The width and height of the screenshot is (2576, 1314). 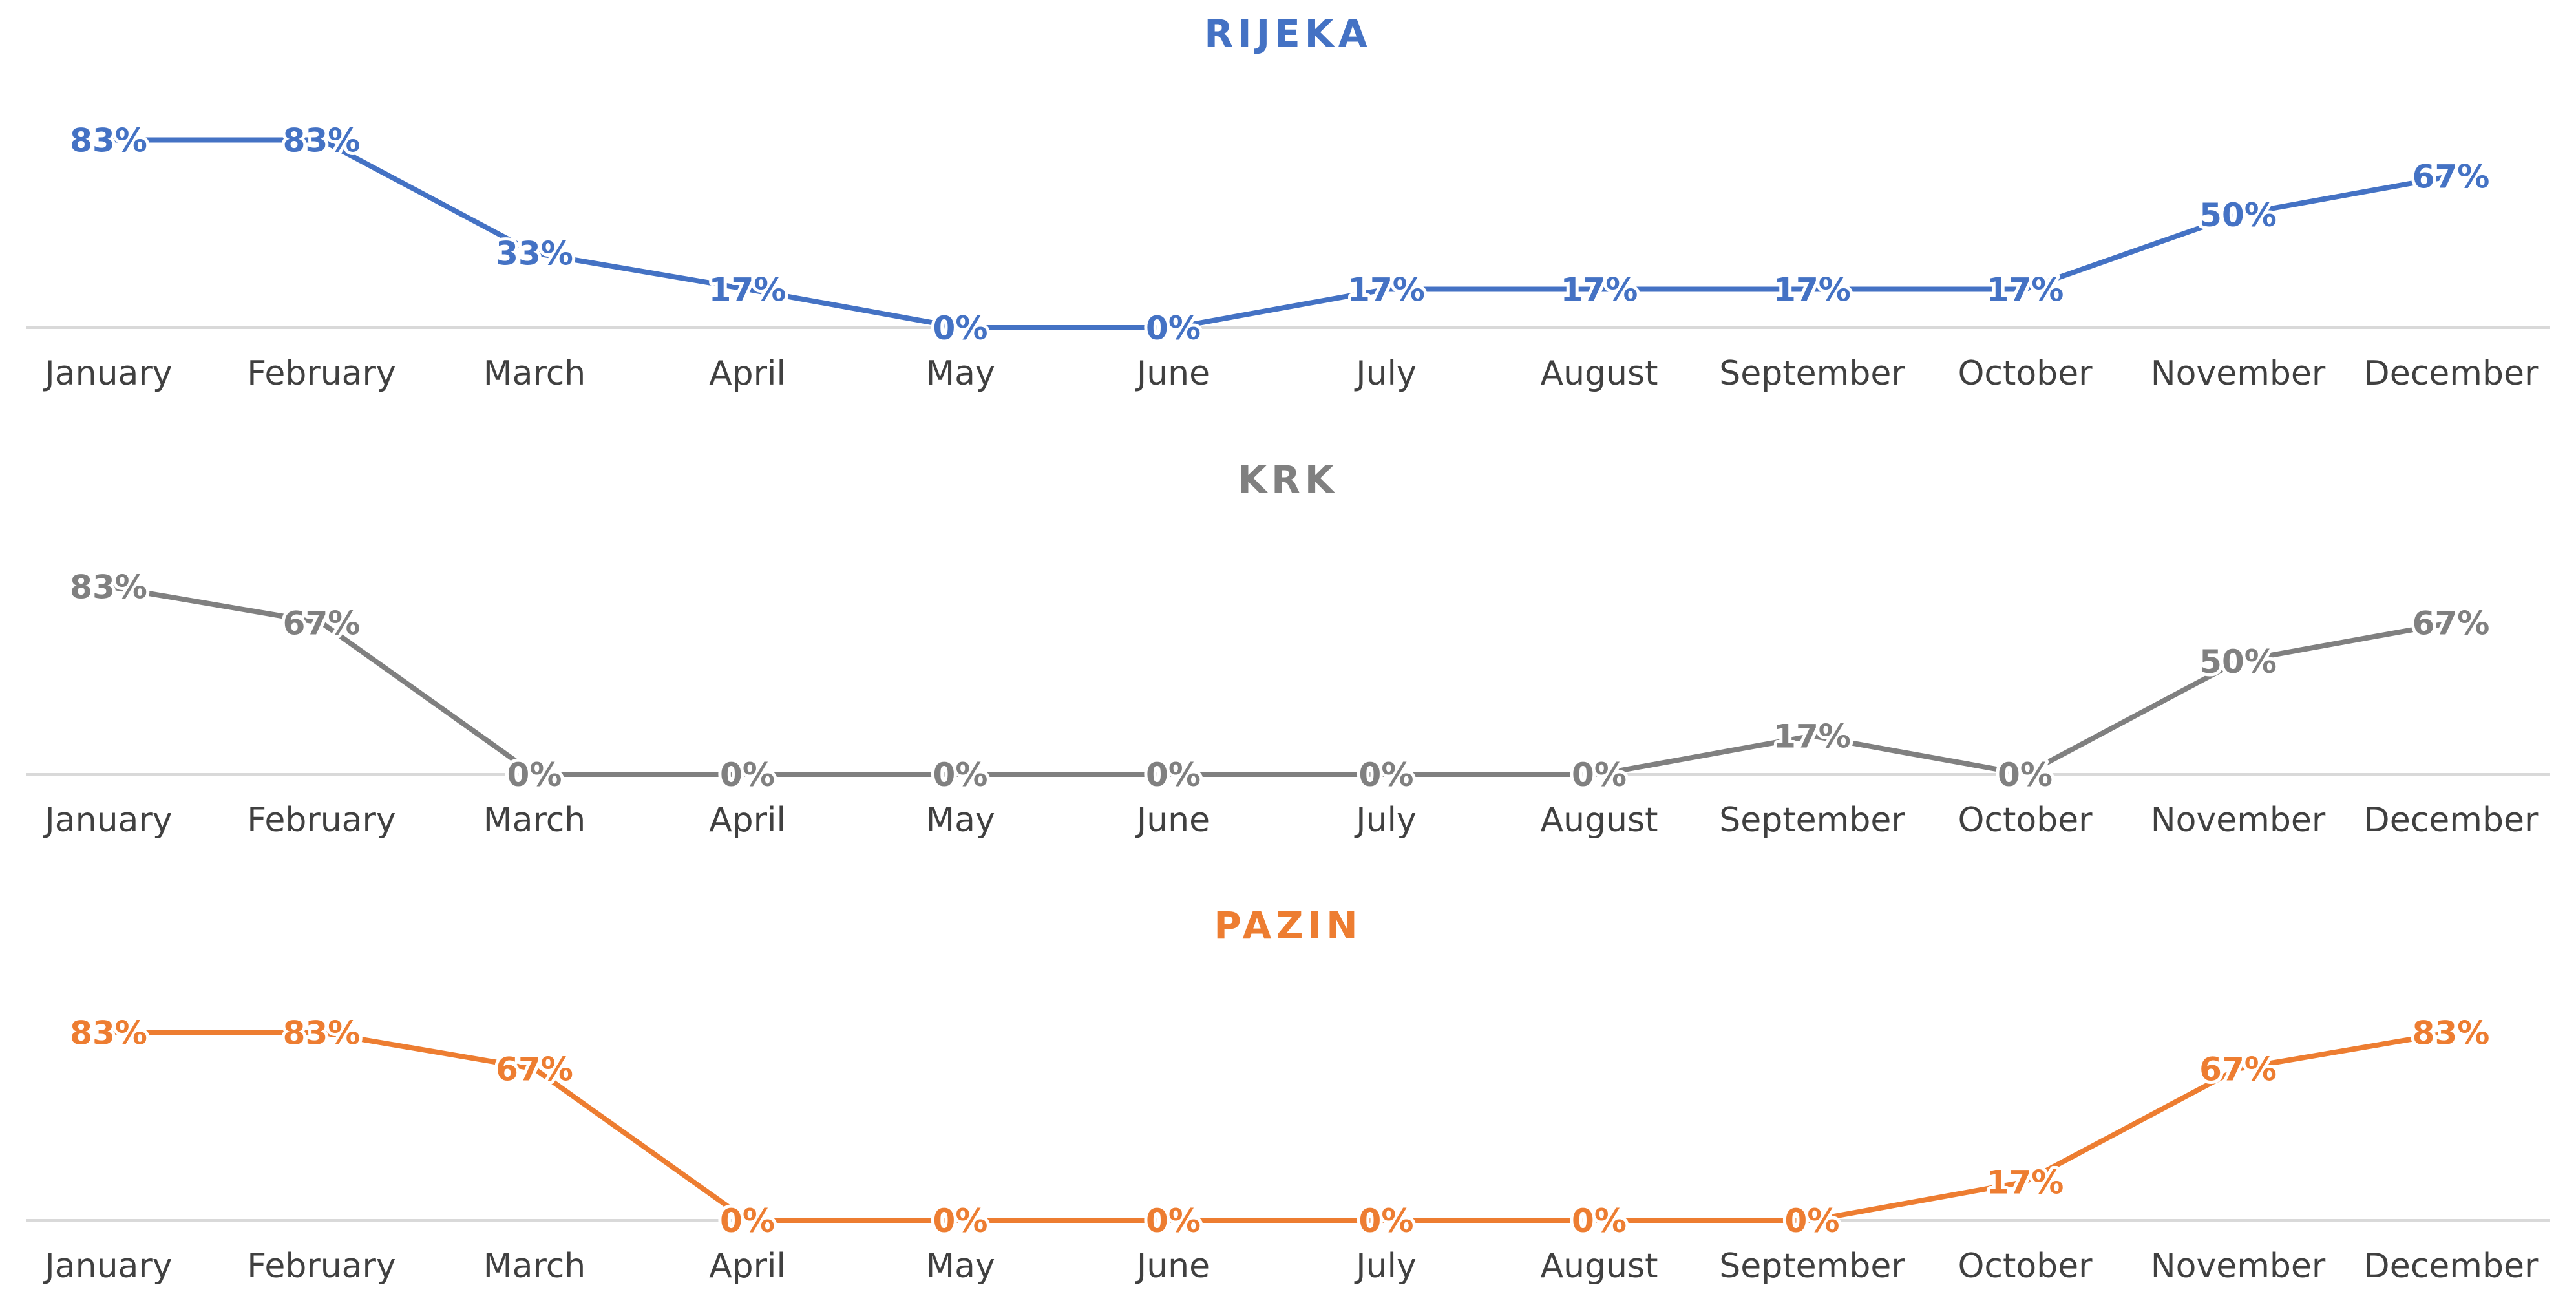 What do you see at coordinates (1287, 34) in the screenshot?
I see `chart-title: RIJEKA` at bounding box center [1287, 34].